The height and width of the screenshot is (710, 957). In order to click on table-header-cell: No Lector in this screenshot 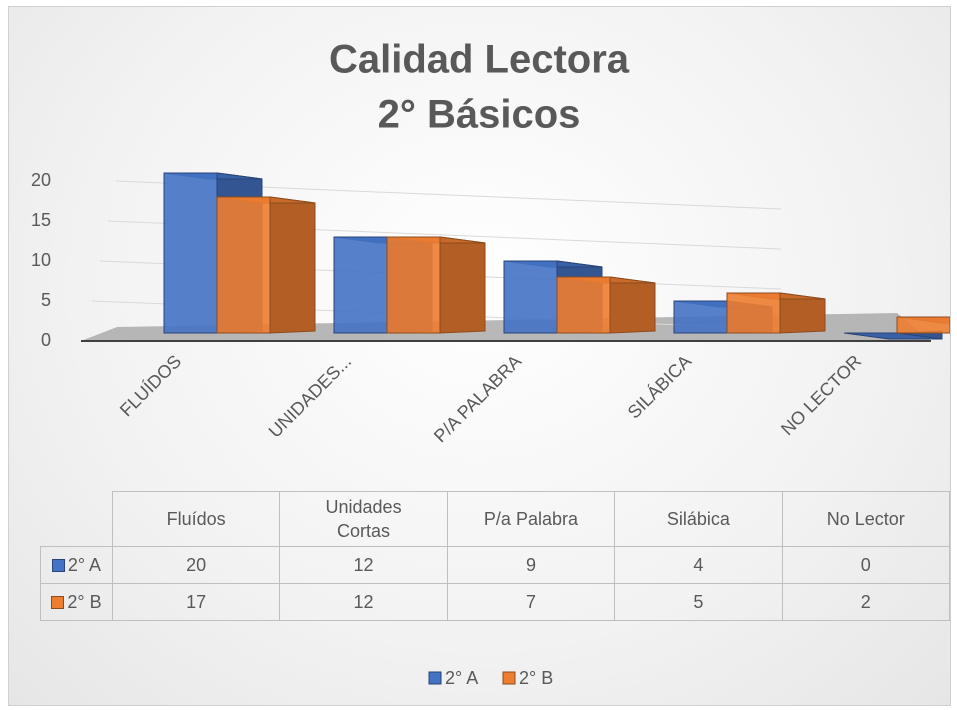, I will do `click(866, 519)`.